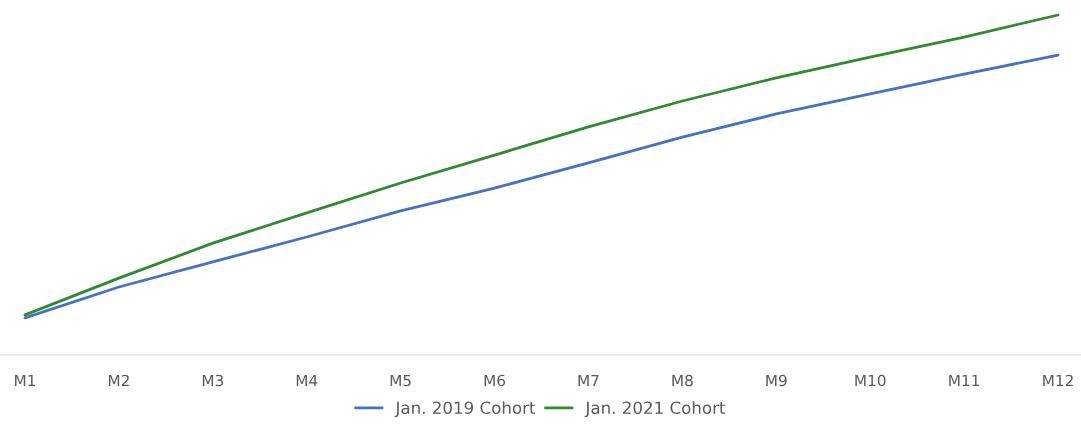  I want to click on x-tick-label: M5, so click(400, 380).